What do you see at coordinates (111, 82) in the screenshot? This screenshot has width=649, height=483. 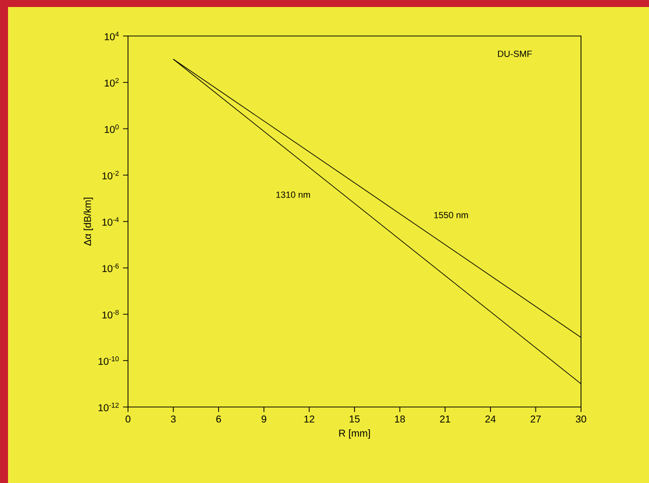 I see `y-tick-label: 10$^{2}$` at bounding box center [111, 82].